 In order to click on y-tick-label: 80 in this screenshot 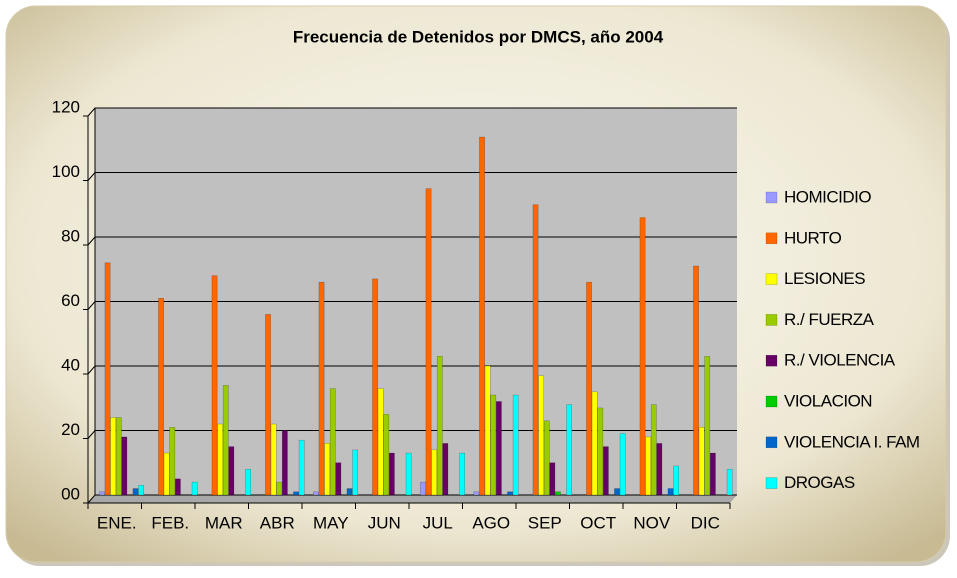, I will do `click(70, 235)`.